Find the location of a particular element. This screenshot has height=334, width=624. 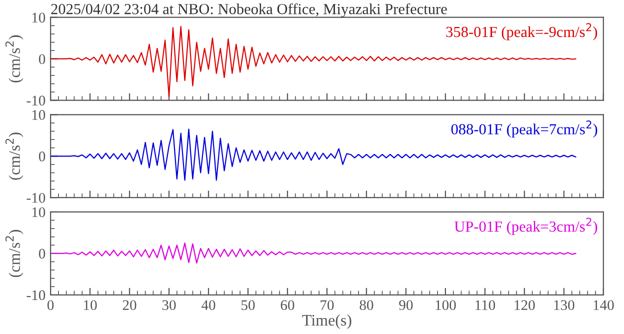

x-tick-label: 110 is located at coordinates (486, 305).